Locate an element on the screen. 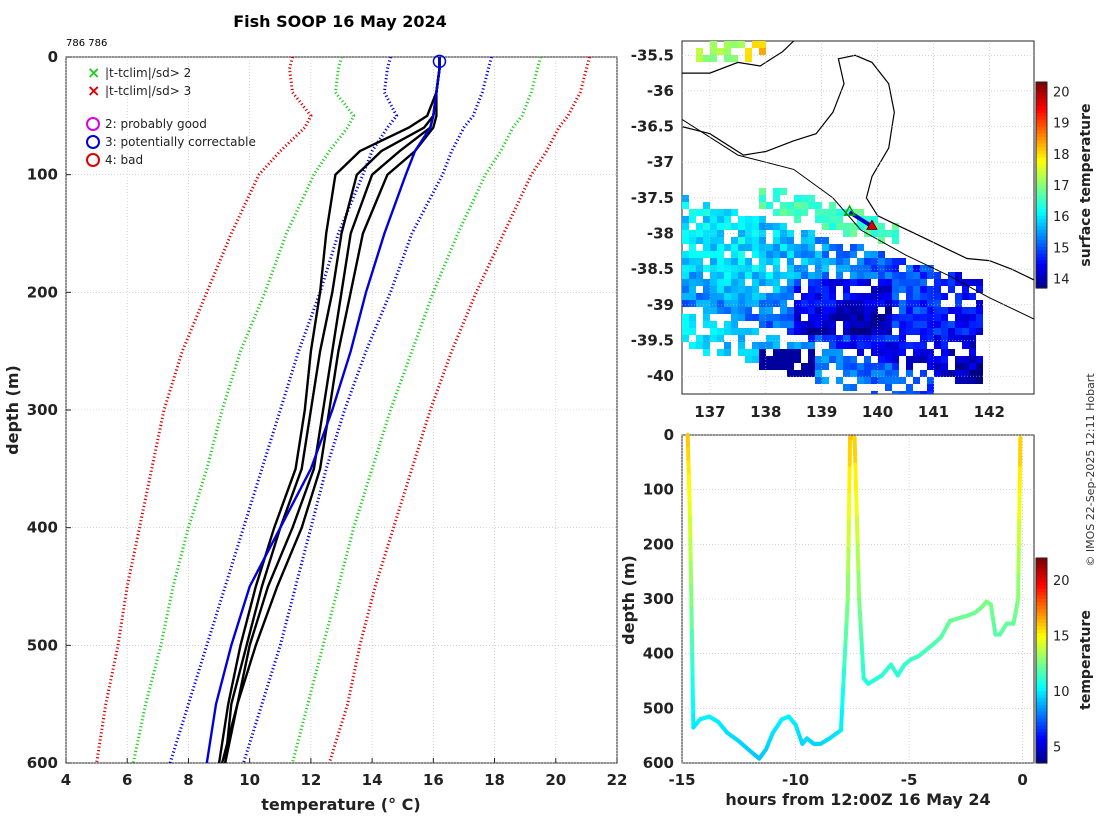  profile-xtick-label: 12 is located at coordinates (310, 780).